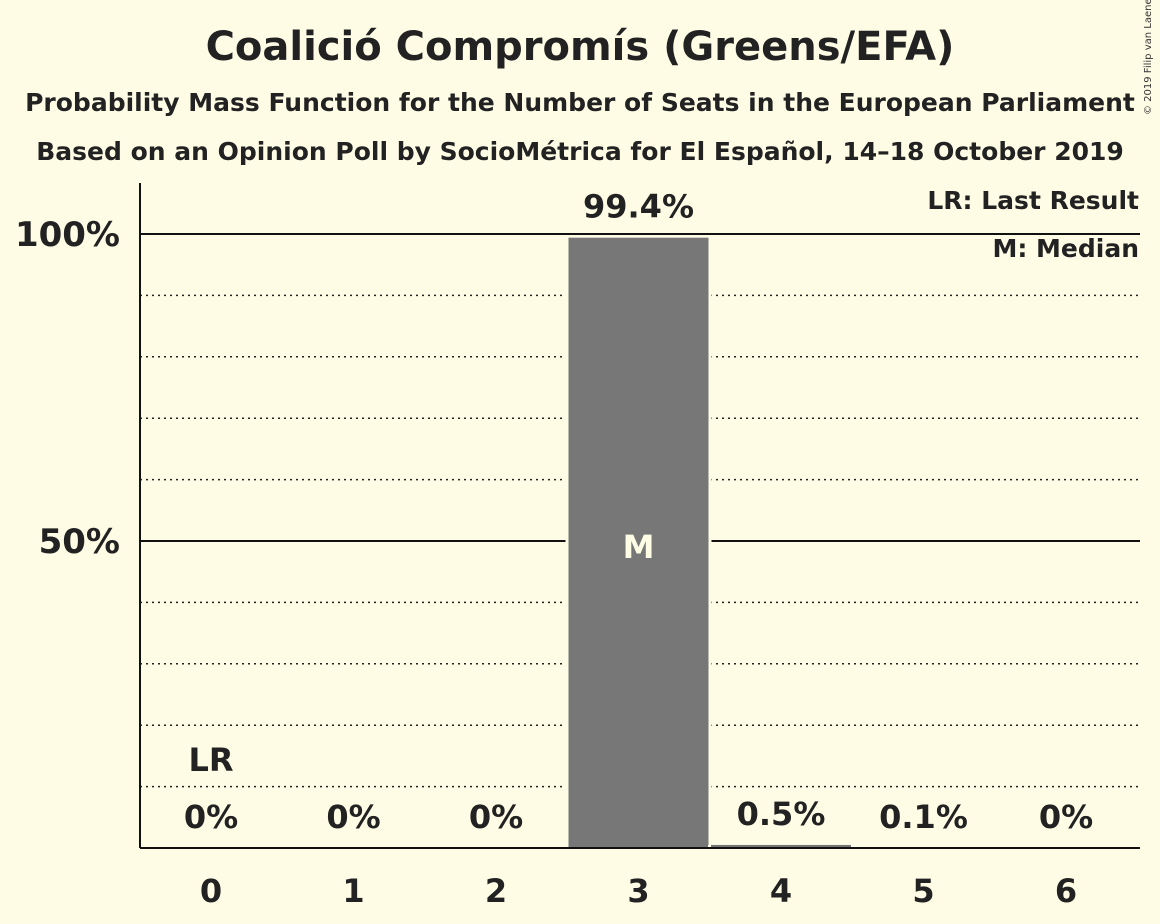  What do you see at coordinates (638, 207) in the screenshot?
I see `data-label: 99.4%` at bounding box center [638, 207].